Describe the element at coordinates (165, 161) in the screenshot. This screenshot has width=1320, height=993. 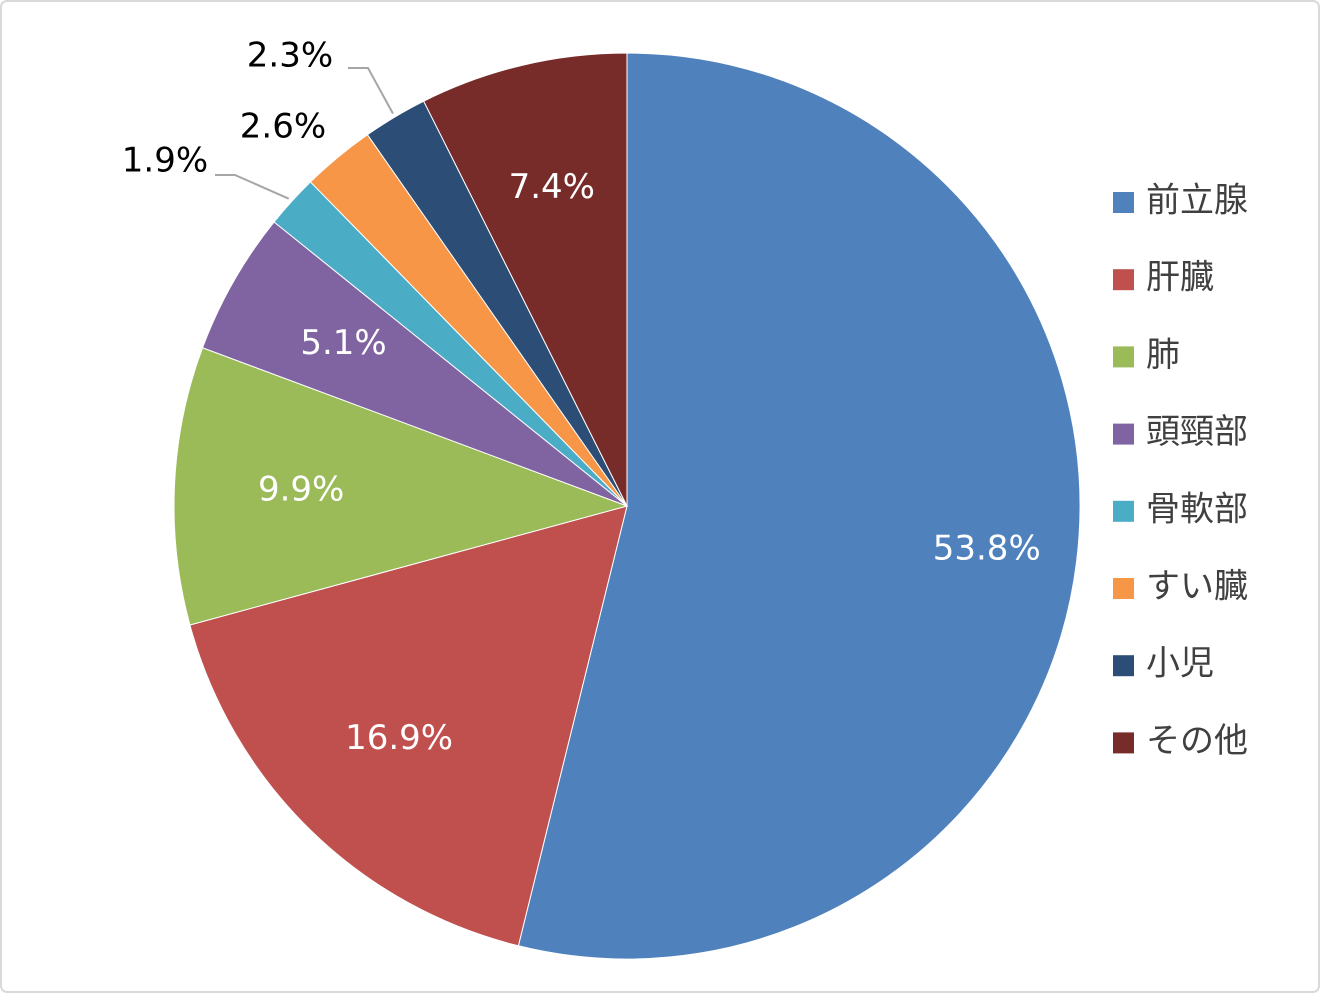
I see `data-label: 1.9%` at that location.